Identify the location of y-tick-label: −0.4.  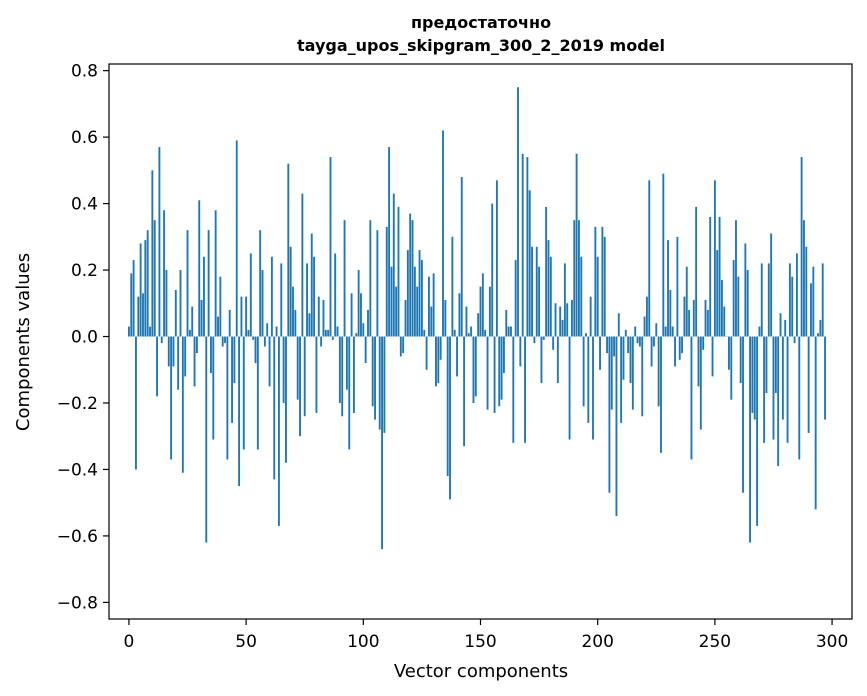
(77, 470).